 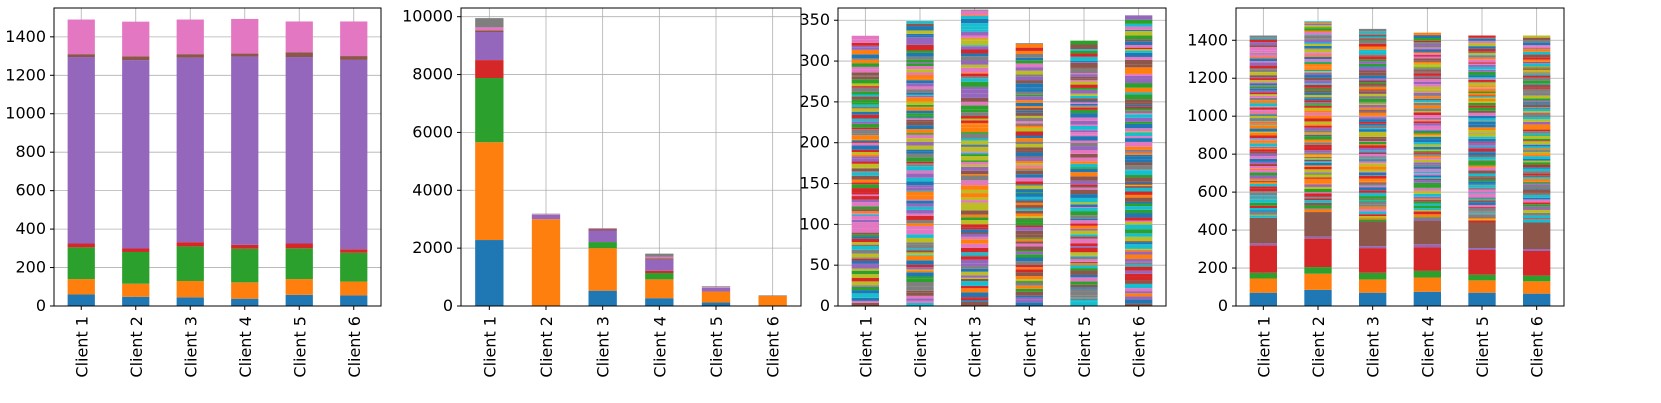 I want to click on x-tick-label: Client 6, so click(x=1537, y=347).